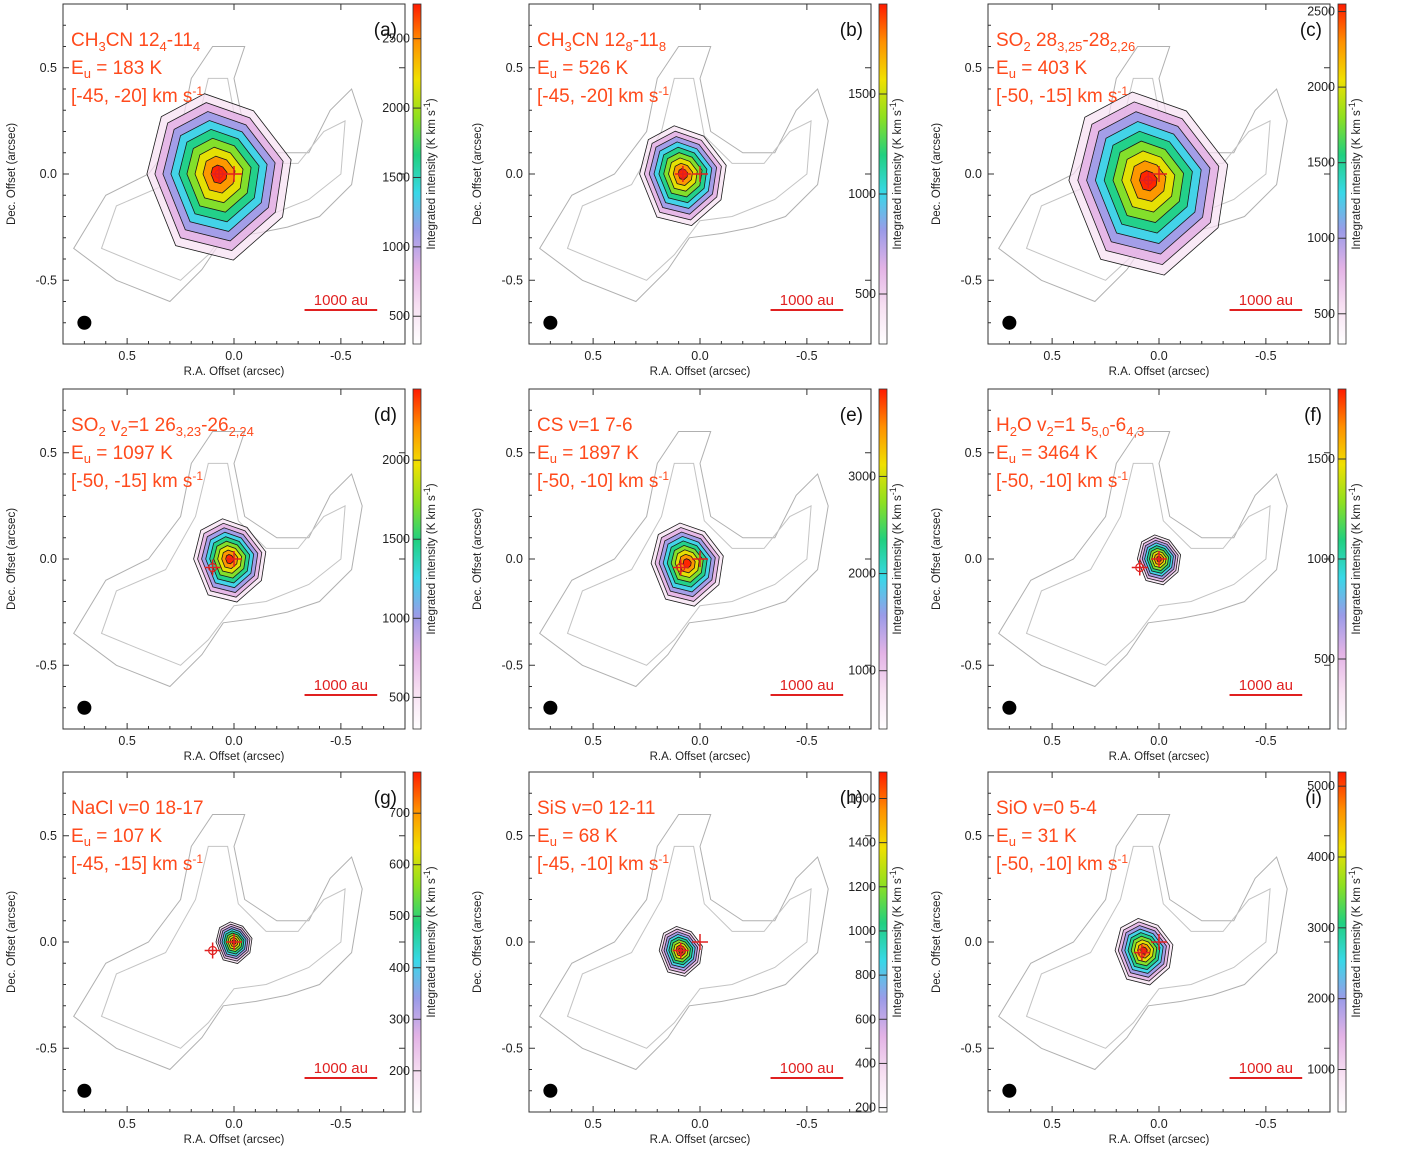 This screenshot has width=1421, height=1152. Describe the element at coordinates (385, 798) in the screenshot. I see `panel-letter: (g)` at that location.